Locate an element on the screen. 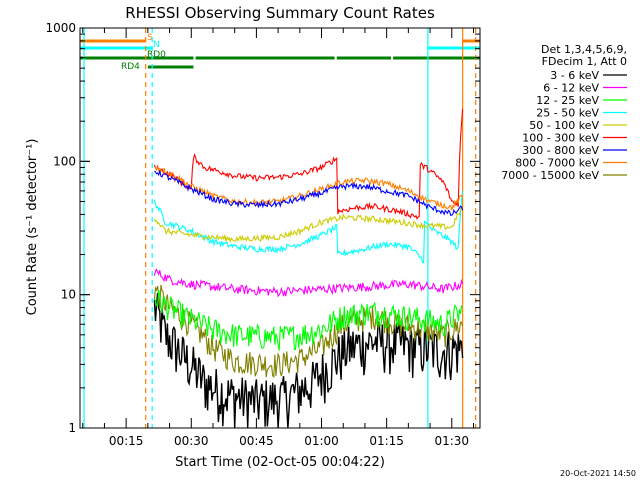  y-tick-label: 1 is located at coordinates (72, 428).